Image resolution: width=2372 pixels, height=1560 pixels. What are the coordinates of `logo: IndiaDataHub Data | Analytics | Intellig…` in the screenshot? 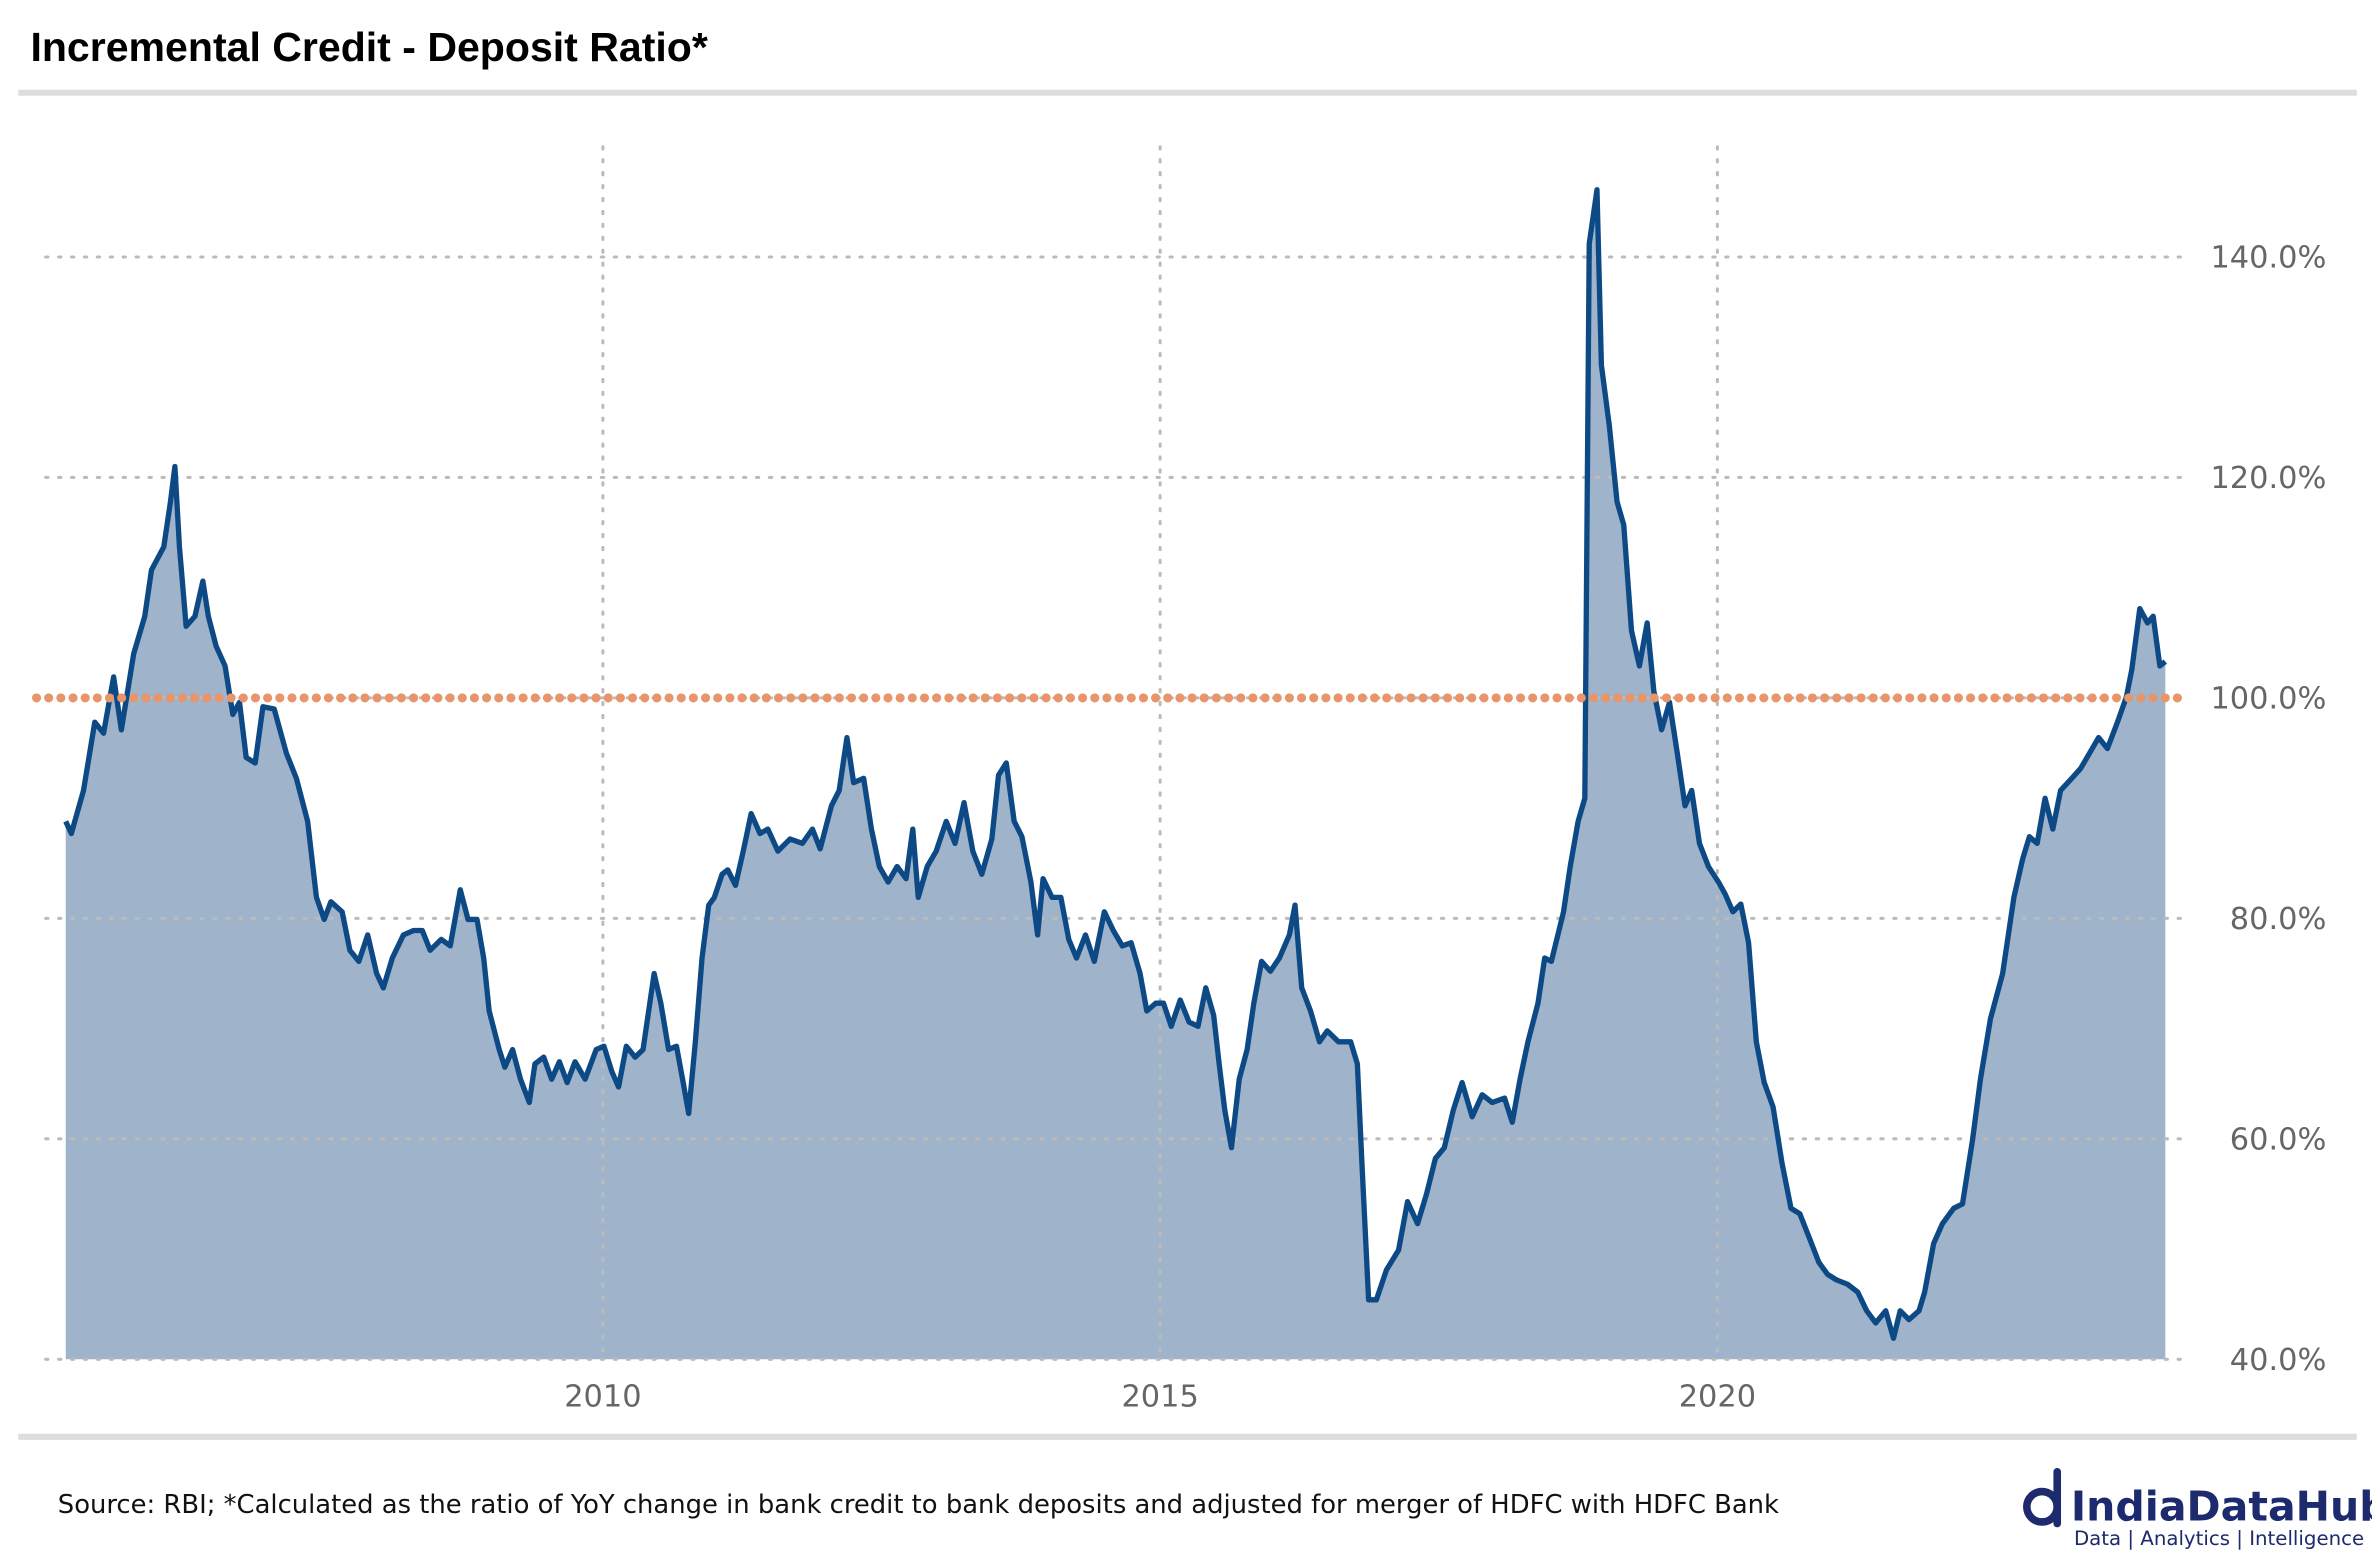 It's located at (2197, 1509).